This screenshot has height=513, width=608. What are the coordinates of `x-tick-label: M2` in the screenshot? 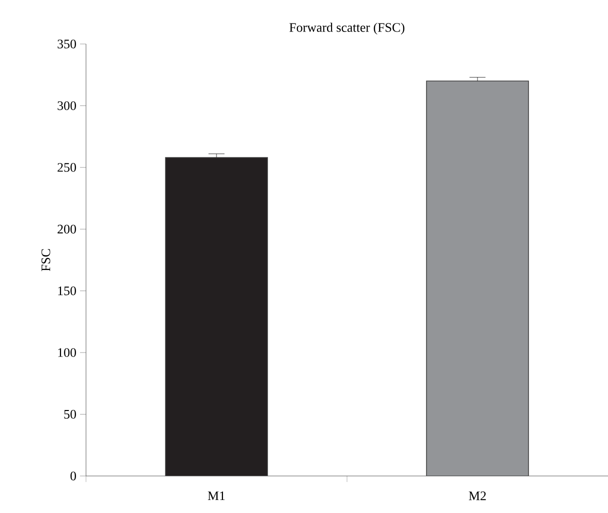 It's located at (477, 496).